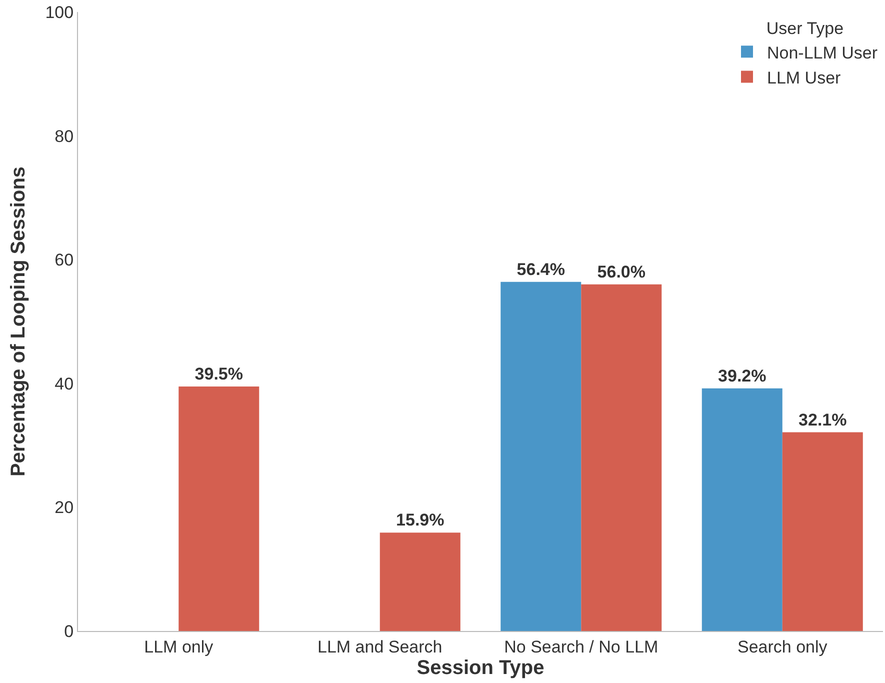 This screenshot has height=683, width=885. Describe the element at coordinates (380, 646) in the screenshot. I see `x-tick-label: LLM and Search` at that location.